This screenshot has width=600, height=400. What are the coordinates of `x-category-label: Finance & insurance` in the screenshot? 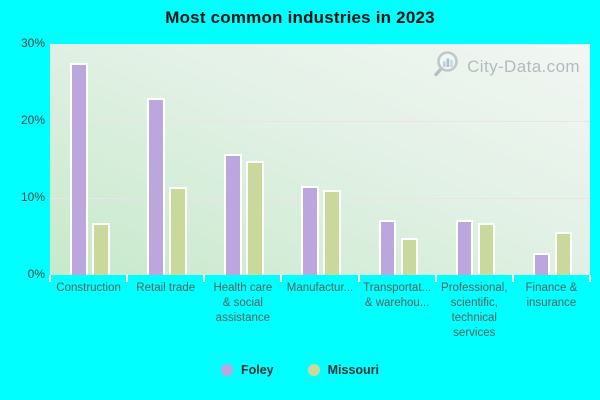 It's located at (551, 295).